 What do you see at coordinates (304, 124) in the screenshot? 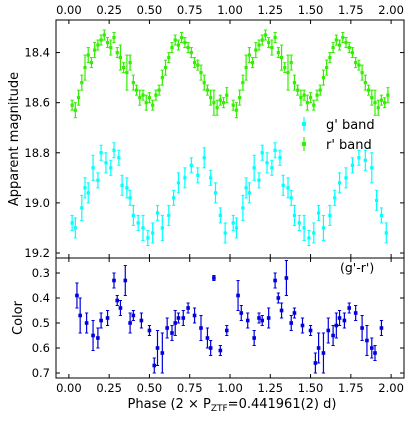
I see `legend-g-marker` at bounding box center [304, 124].